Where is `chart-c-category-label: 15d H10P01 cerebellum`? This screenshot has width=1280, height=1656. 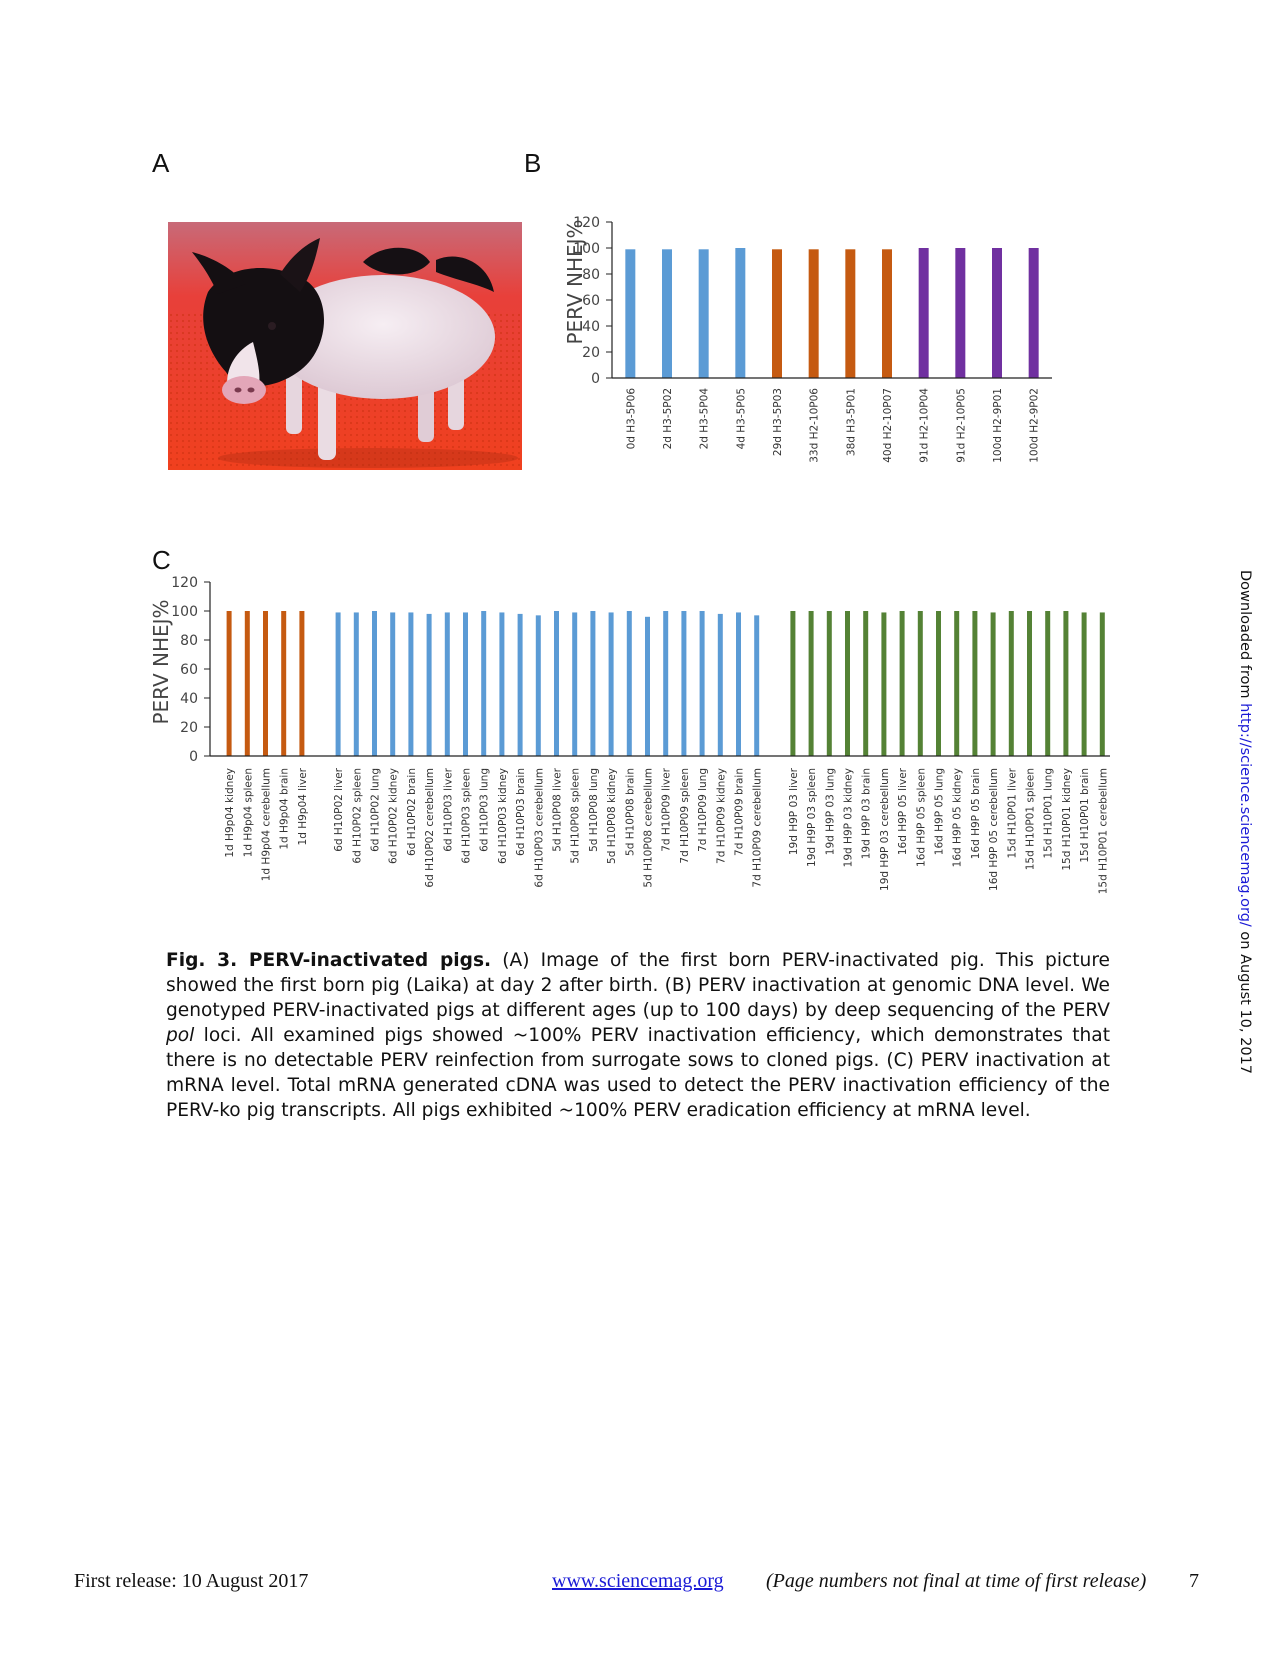 chart-c-category-label: 15d H10P01 cerebellum is located at coordinates (1103, 831).